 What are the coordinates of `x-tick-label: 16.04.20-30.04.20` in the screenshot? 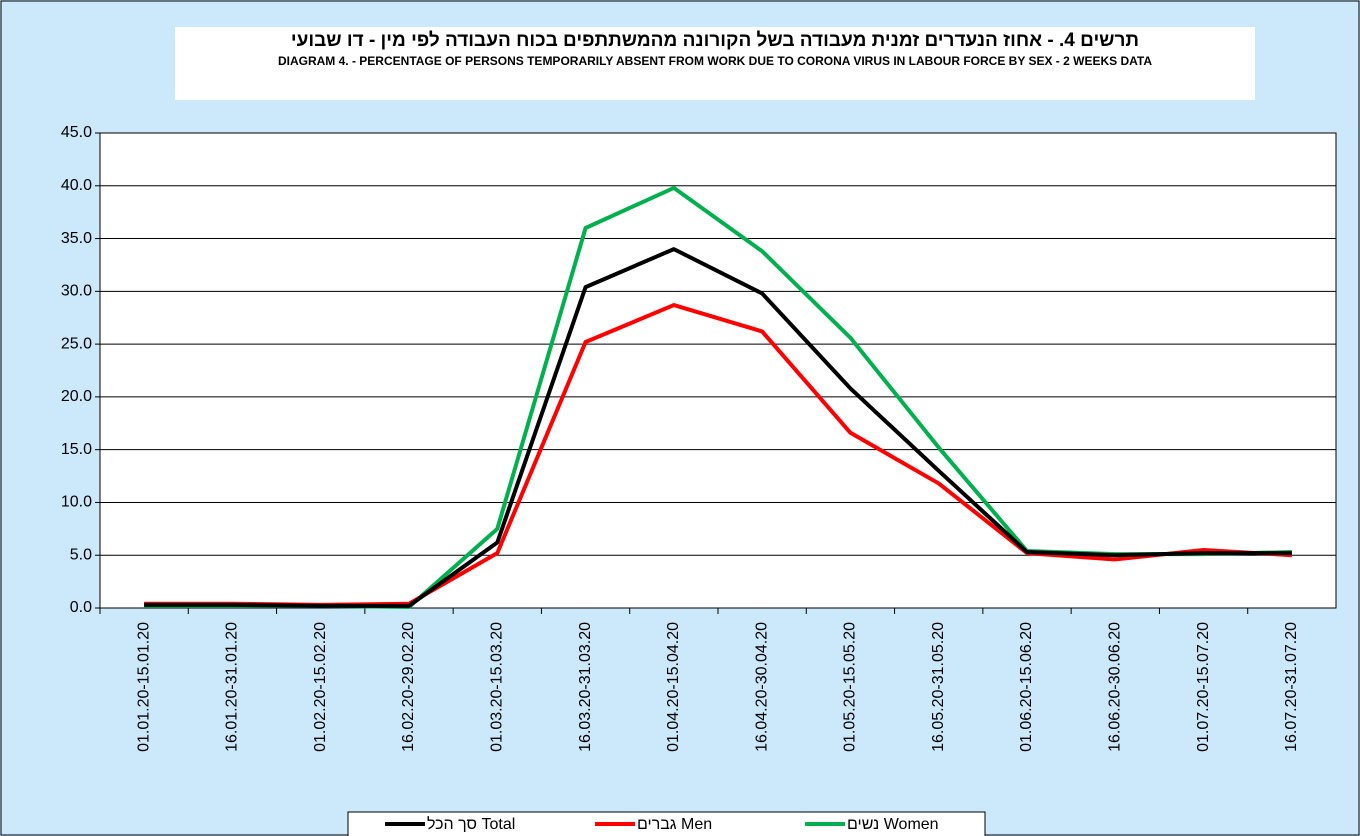 It's located at (761, 687).